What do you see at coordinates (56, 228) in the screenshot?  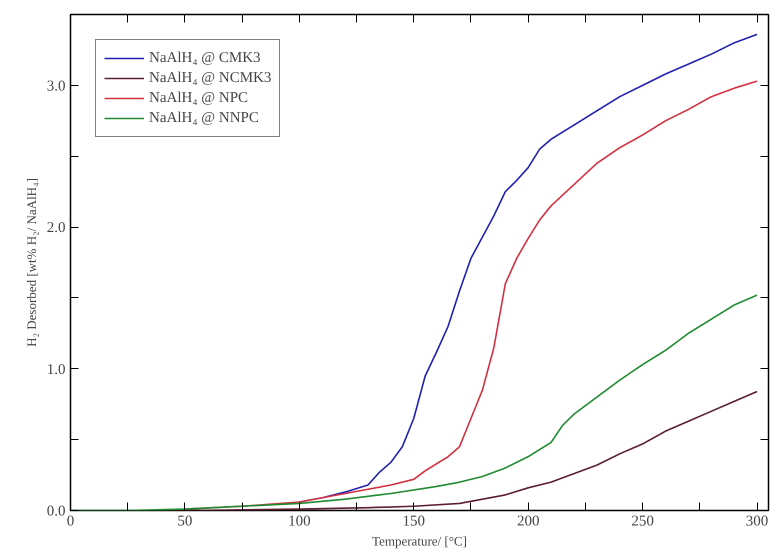 I see `y-tick-label: 2.0` at bounding box center [56, 228].